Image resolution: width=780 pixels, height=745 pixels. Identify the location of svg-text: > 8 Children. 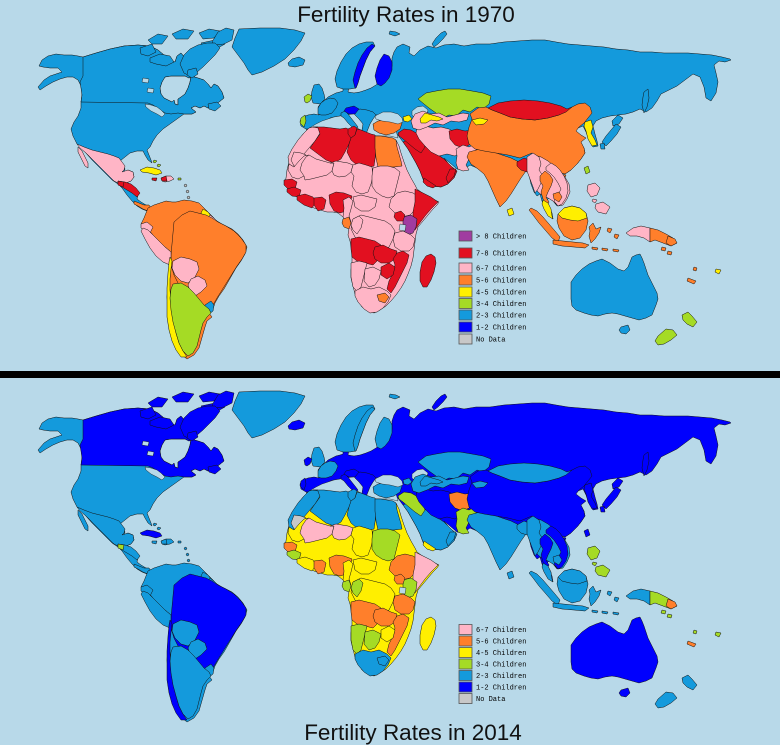
(501, 238).